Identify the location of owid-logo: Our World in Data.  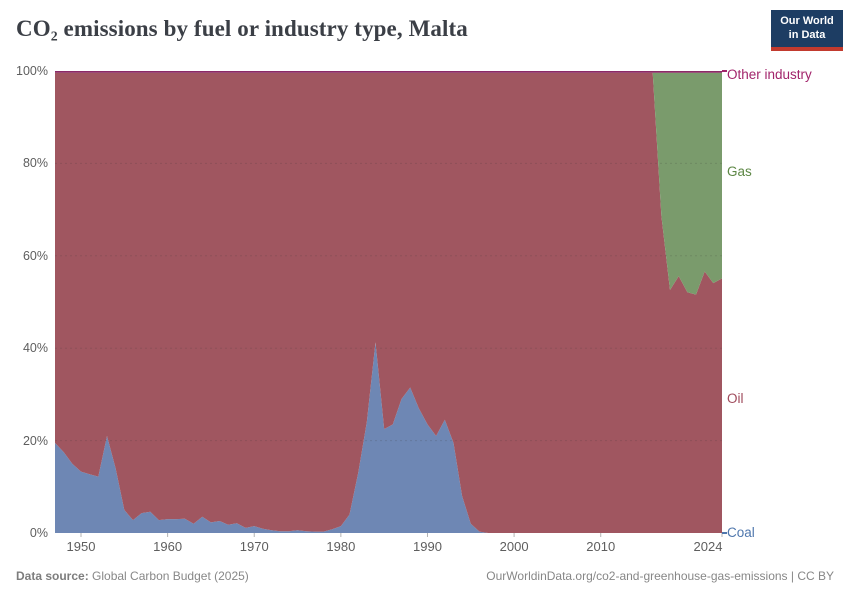
(807, 30).